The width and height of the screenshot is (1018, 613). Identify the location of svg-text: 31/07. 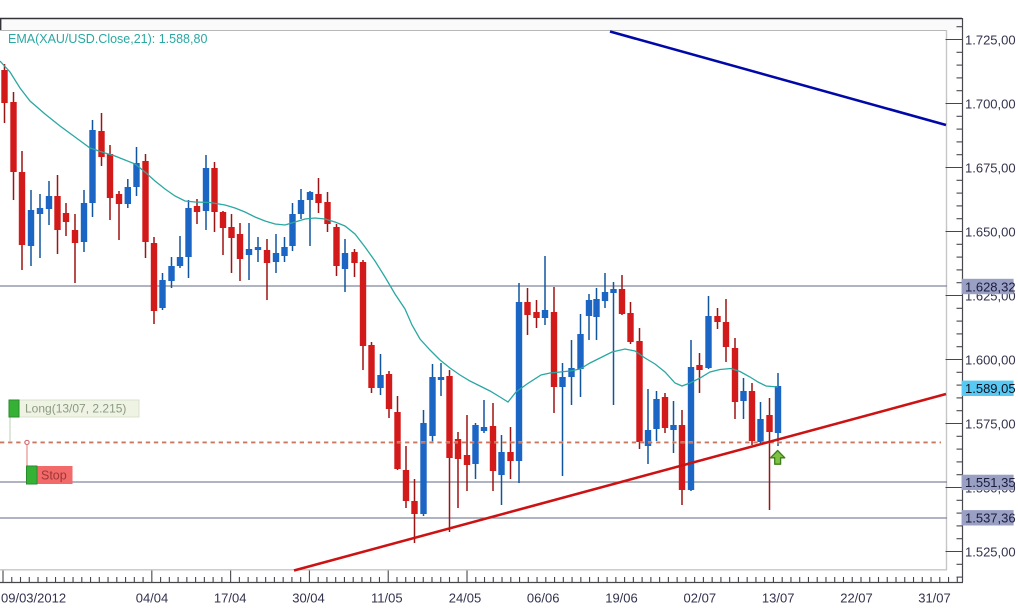
(934, 597).